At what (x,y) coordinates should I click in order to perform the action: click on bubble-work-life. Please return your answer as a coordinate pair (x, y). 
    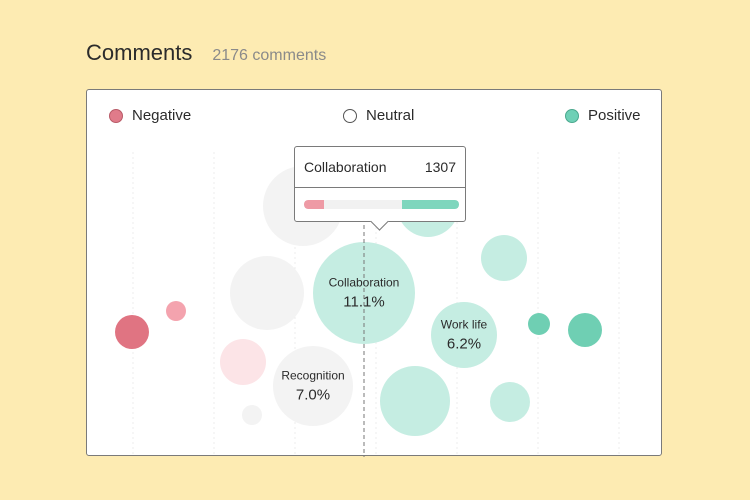
    Looking at the image, I should click on (464, 335).